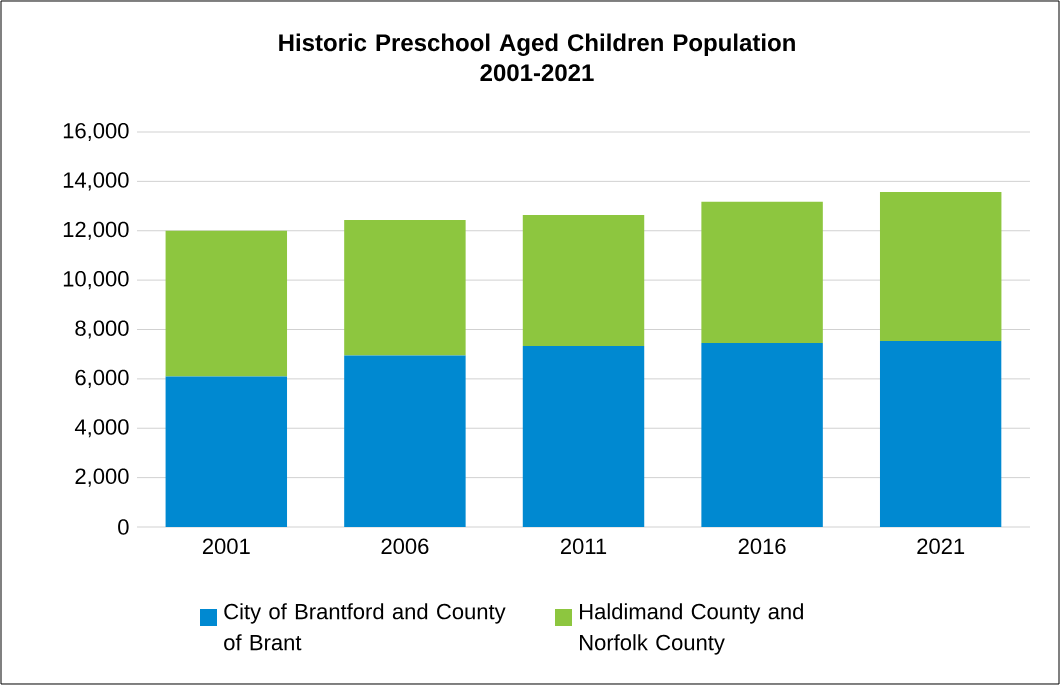 Image resolution: width=1060 pixels, height=685 pixels. Describe the element at coordinates (226, 546) in the screenshot. I see `x-tick-label: 2001` at that location.